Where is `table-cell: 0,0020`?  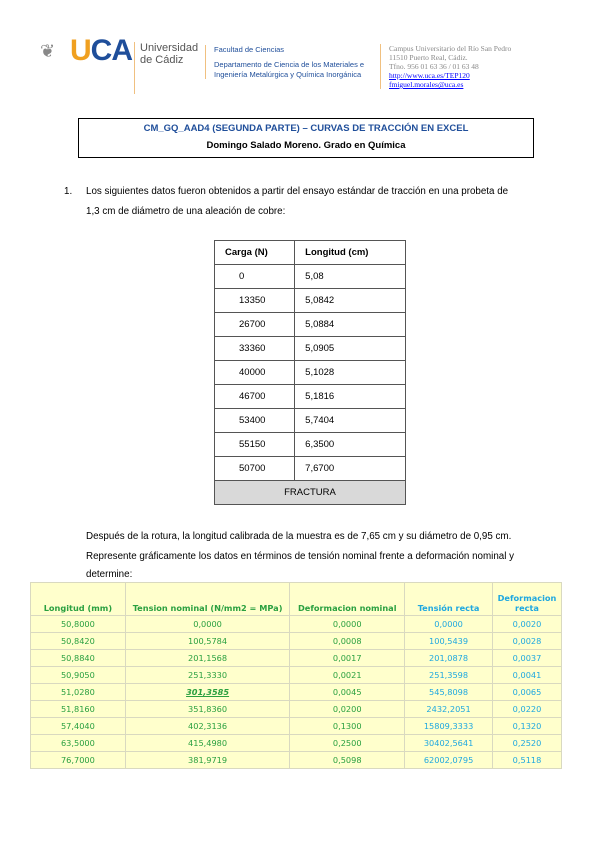
table-cell: 0,0020 is located at coordinates (527, 624).